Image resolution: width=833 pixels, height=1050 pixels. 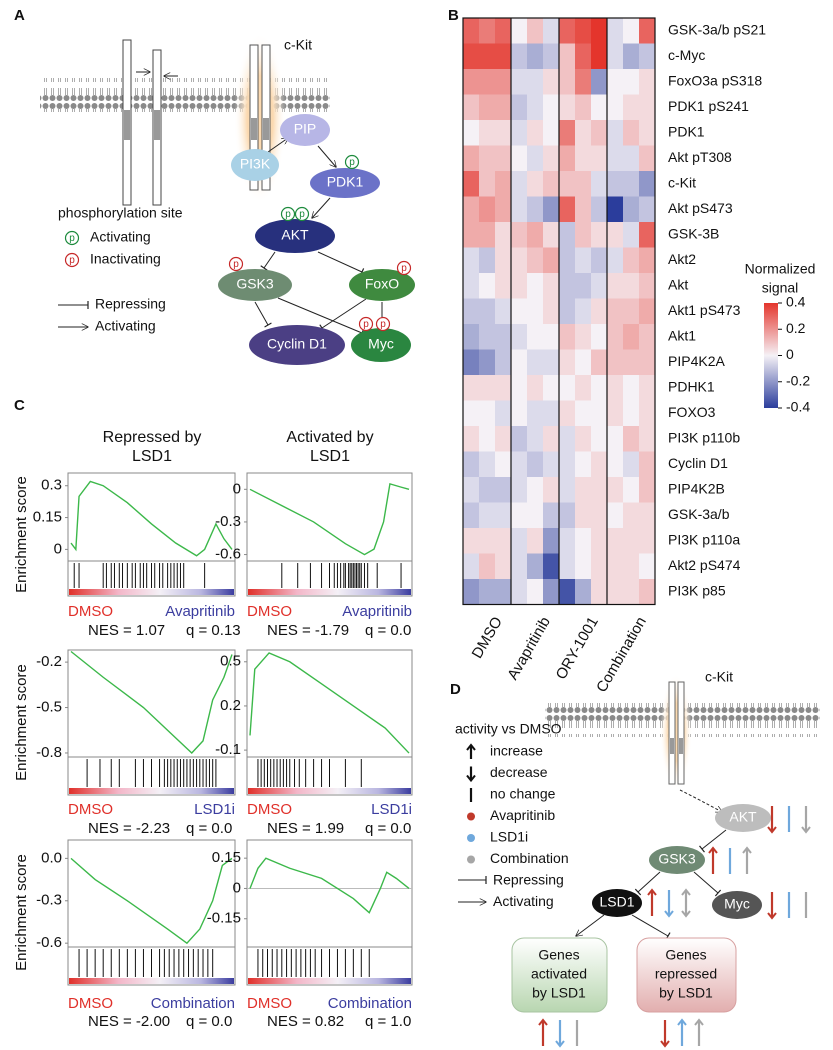 I want to click on y-tick-label: 0.0, so click(x=51, y=857).